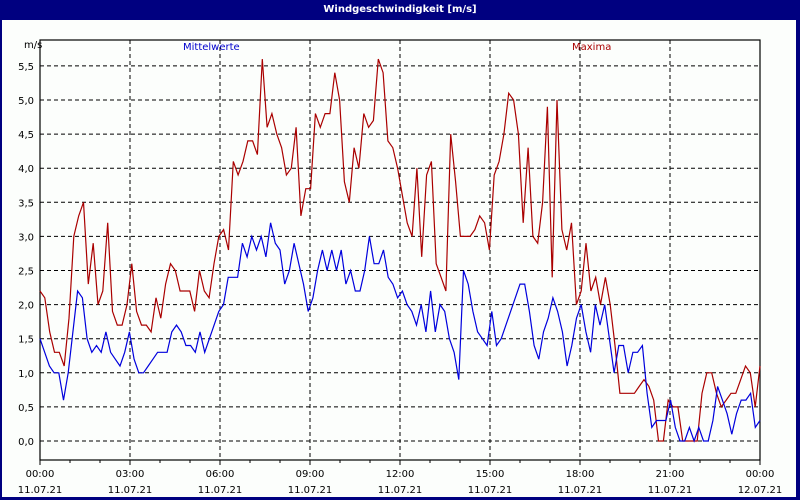  I want to click on window-title: Windgeschwindigkeit [m/s], so click(400, 10).